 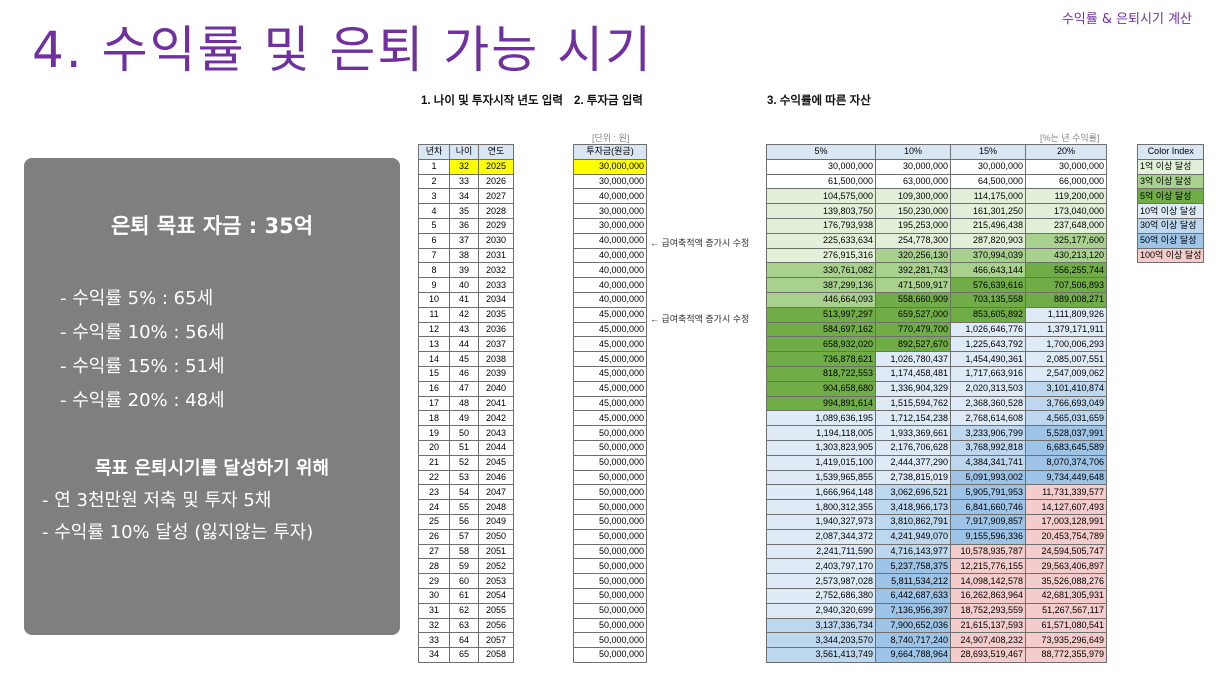 I want to click on rate-result-10: - 수익률 10% : 56세, so click(x=142, y=332).